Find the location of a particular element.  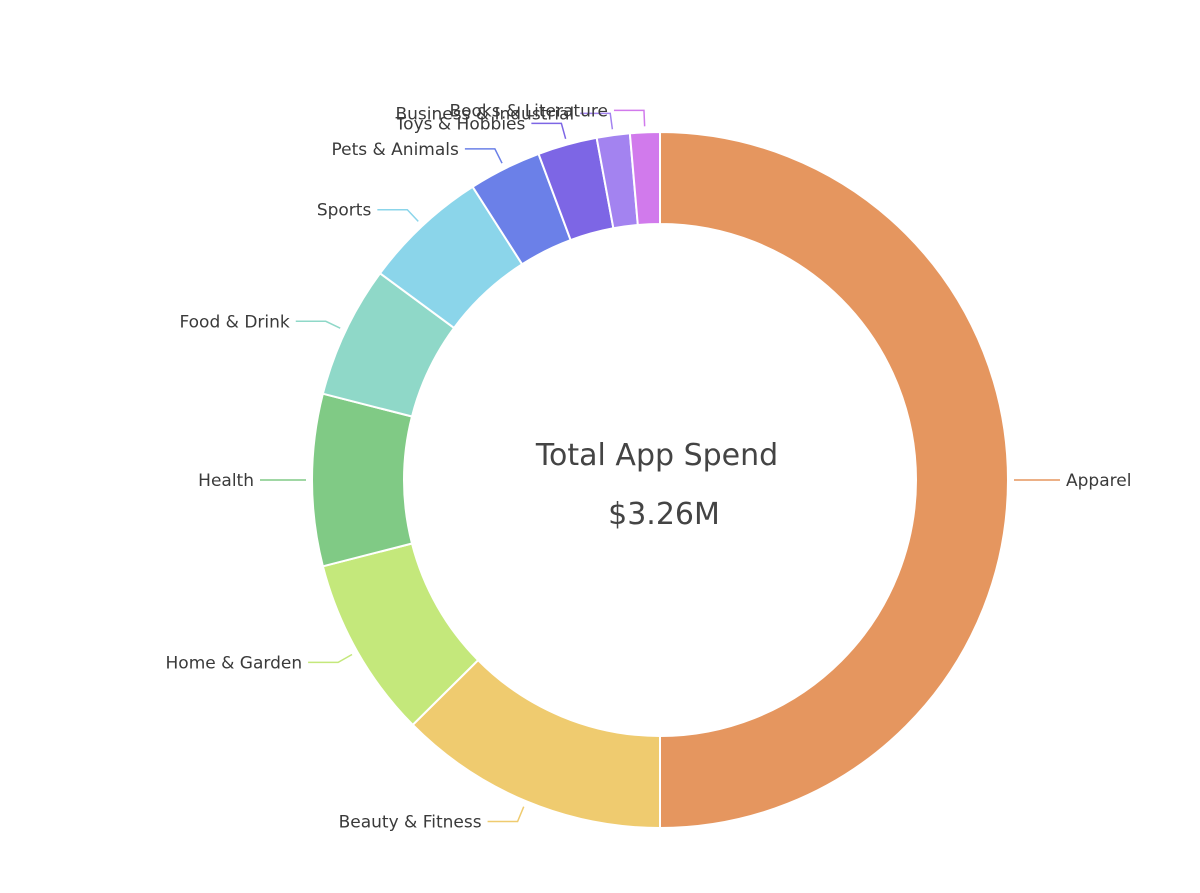

leader-beauty-and-fitness is located at coordinates (506, 814).